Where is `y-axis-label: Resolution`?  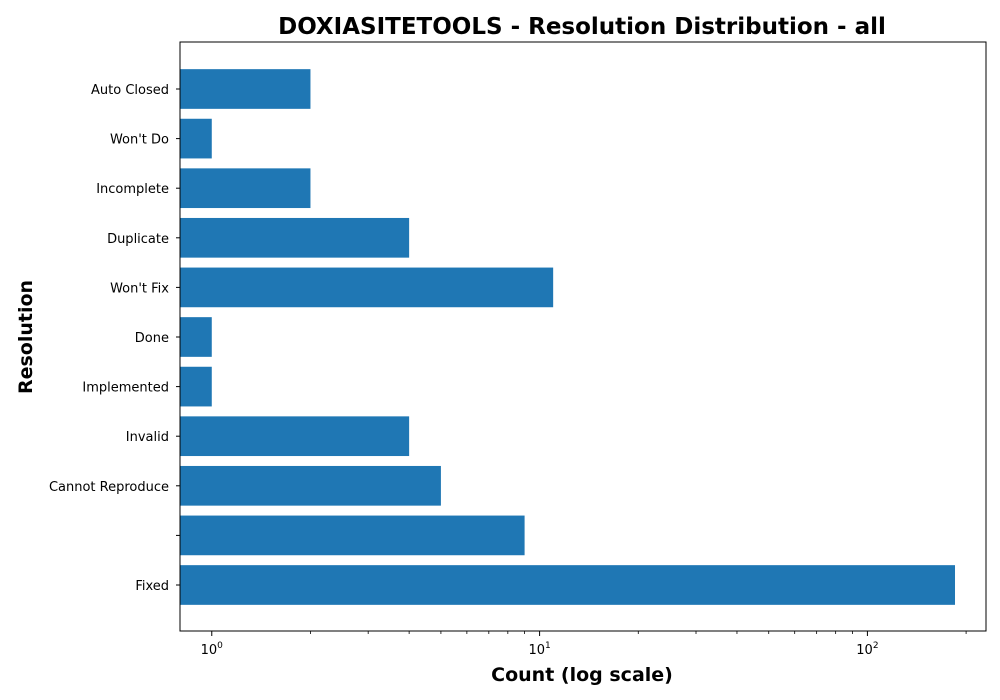 y-axis-label: Resolution is located at coordinates (26, 337).